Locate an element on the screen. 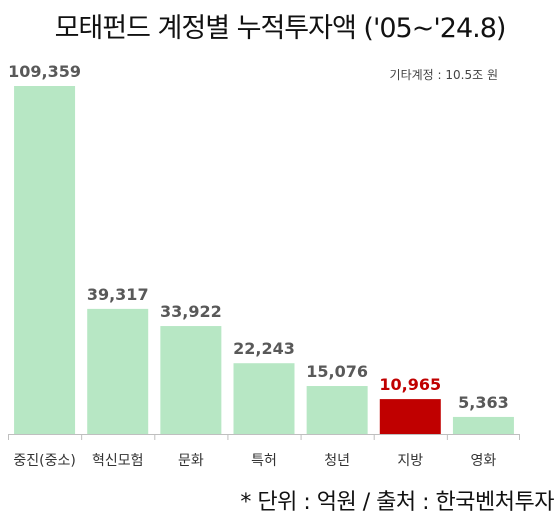 This screenshot has width=560, height=523. category-label-4: 청년 is located at coordinates (337, 461).